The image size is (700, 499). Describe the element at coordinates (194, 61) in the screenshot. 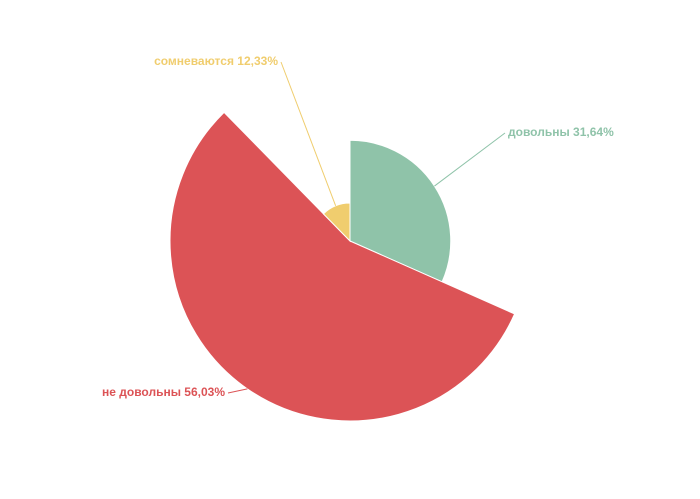

I see `label-name: сомневаются` at that location.